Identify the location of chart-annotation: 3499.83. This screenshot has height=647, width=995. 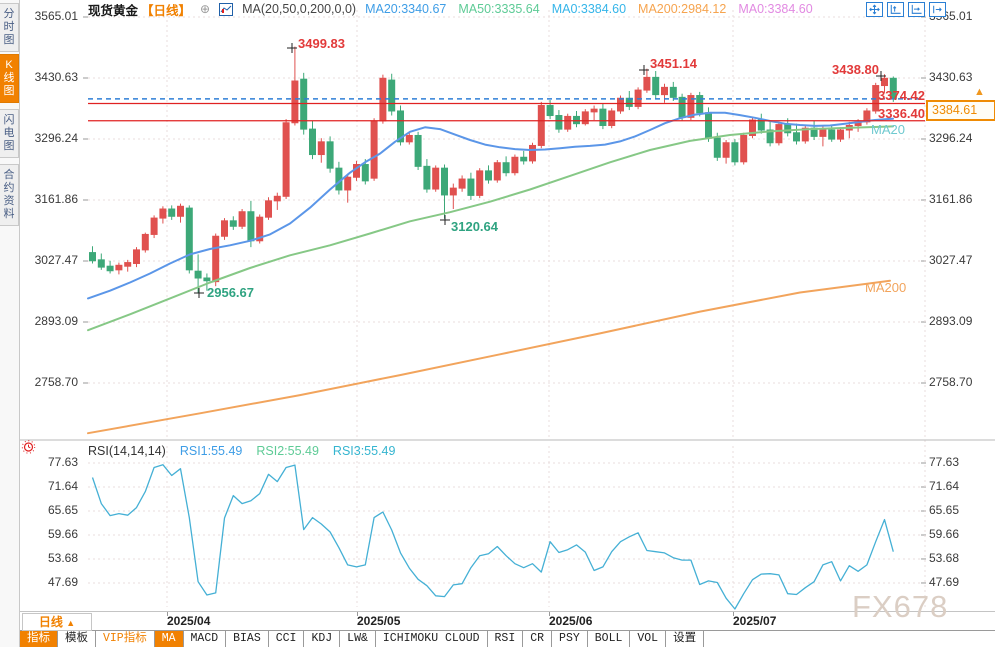
(321, 43).